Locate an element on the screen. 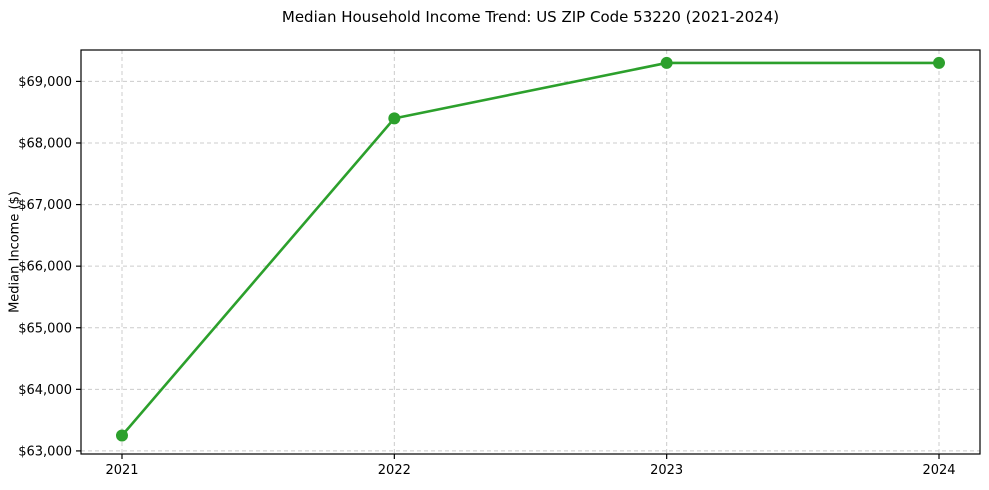 The image size is (989, 490). x-tick-label: 2023 is located at coordinates (666, 470).